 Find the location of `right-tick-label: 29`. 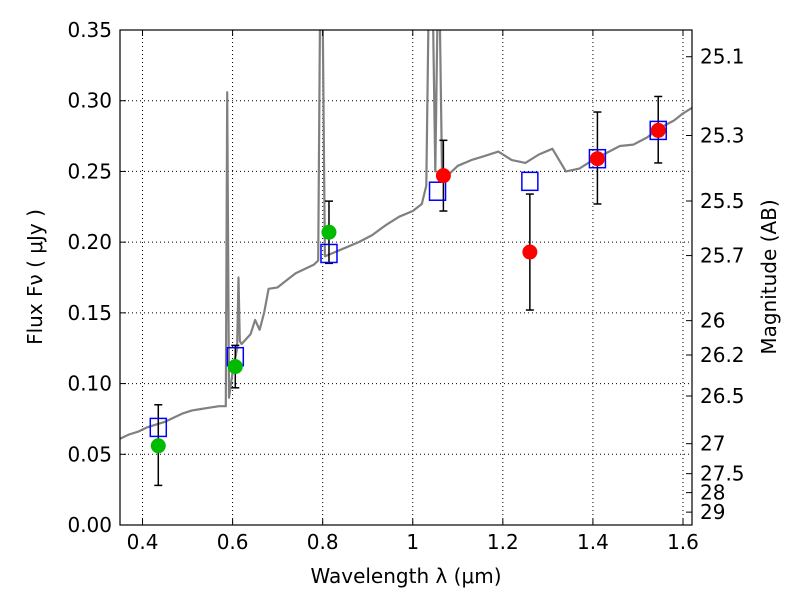

right-tick-label: 29 is located at coordinates (712, 512).